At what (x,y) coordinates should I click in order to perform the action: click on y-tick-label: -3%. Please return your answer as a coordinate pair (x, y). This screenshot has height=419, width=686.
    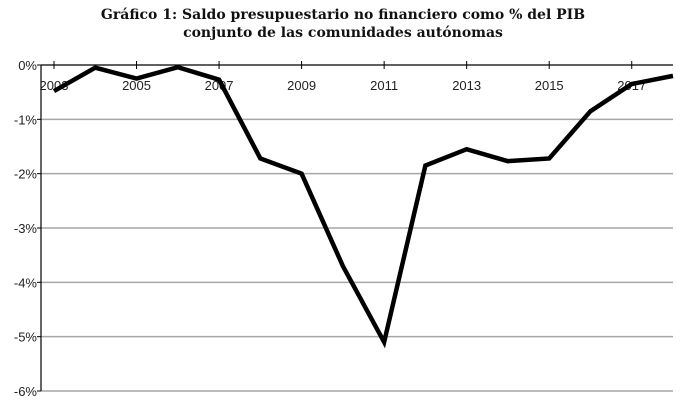
    Looking at the image, I should click on (26, 228).